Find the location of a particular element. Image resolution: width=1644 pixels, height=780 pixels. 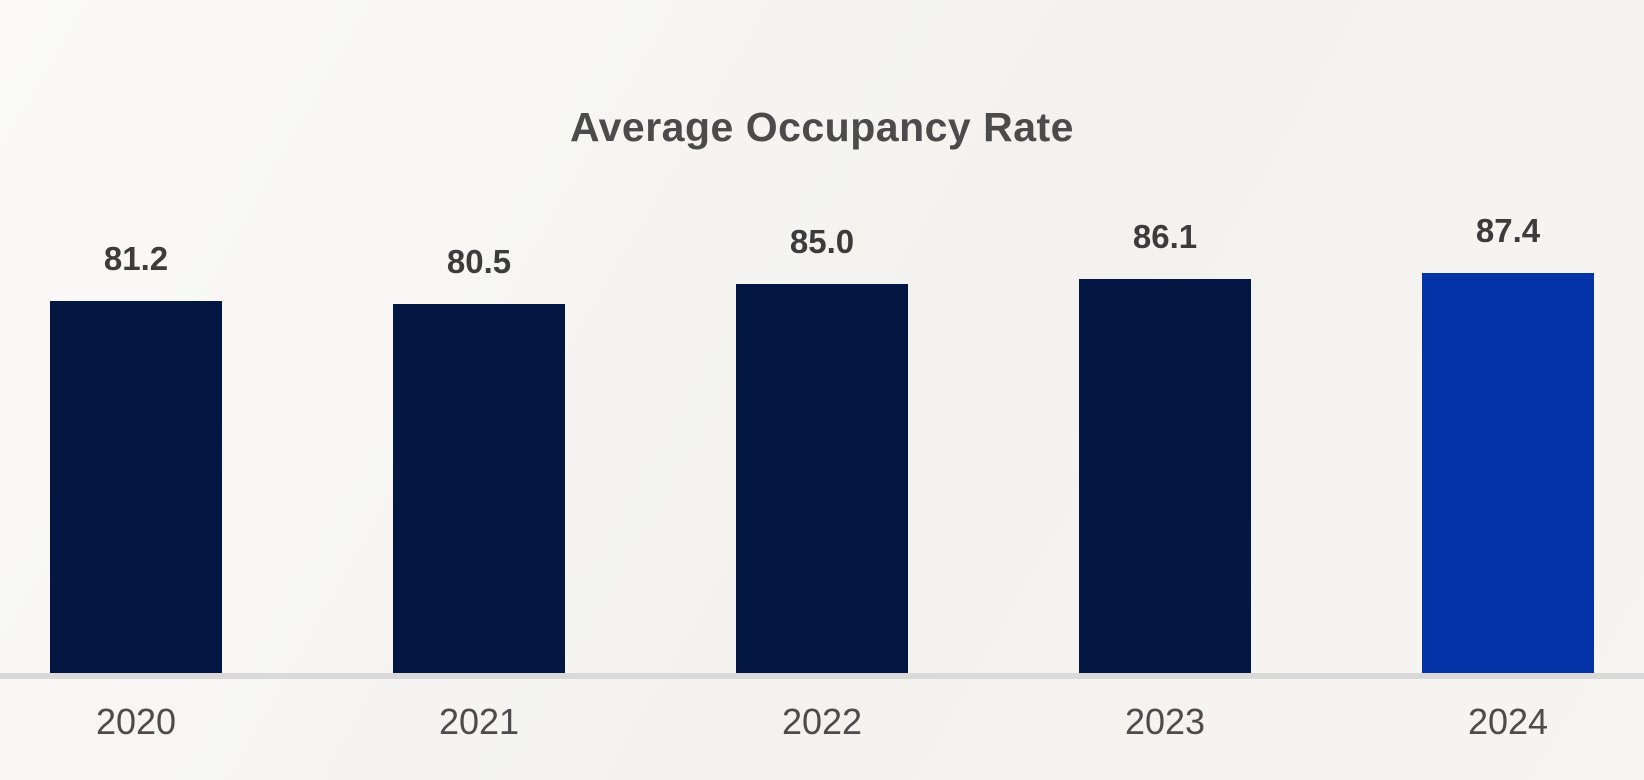

bar-group-2022: 85.0 is located at coordinates (822, 449).